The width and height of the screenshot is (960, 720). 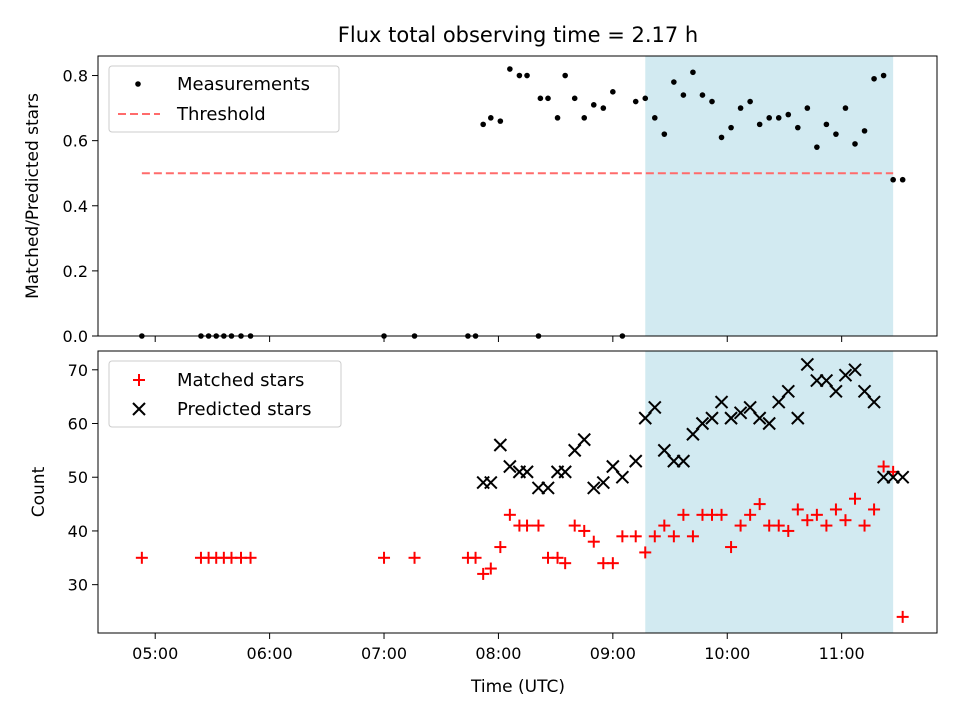 I want to click on legend-predicted-marker, so click(x=139, y=409).